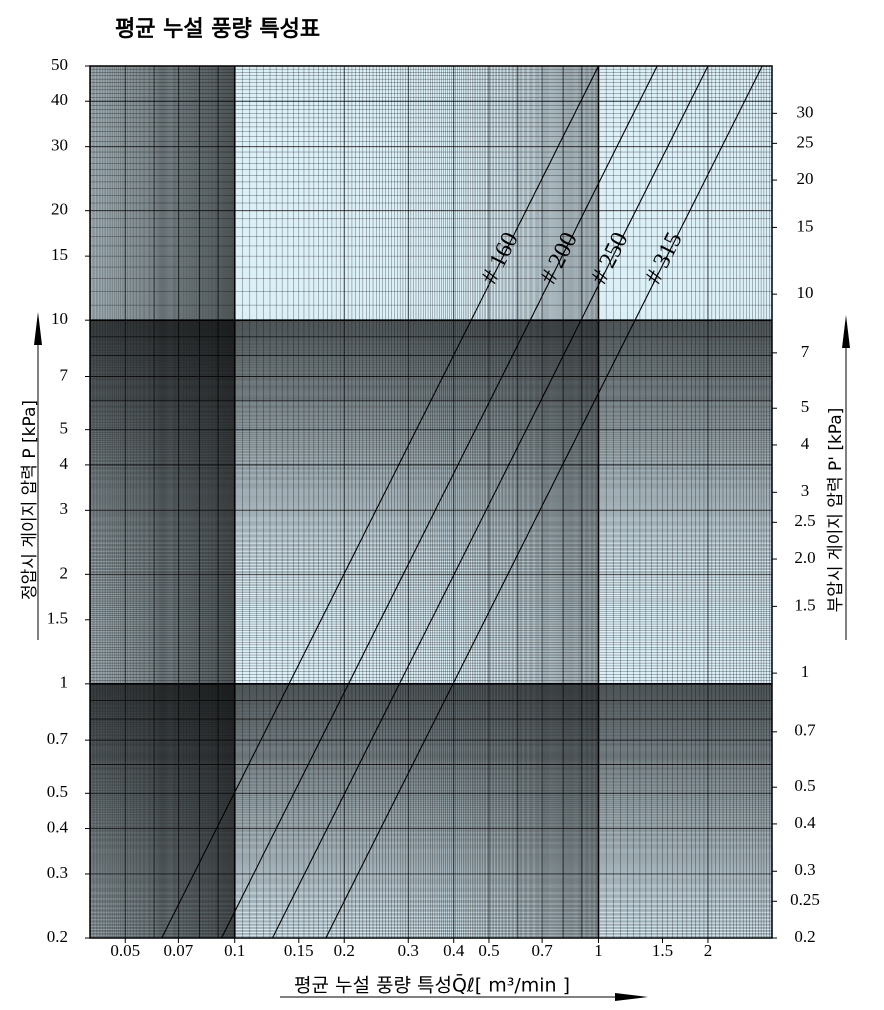 This screenshot has width=884, height=1010. Describe the element at coordinates (58, 738) in the screenshot. I see `y-tick-label: 0.7` at that location.